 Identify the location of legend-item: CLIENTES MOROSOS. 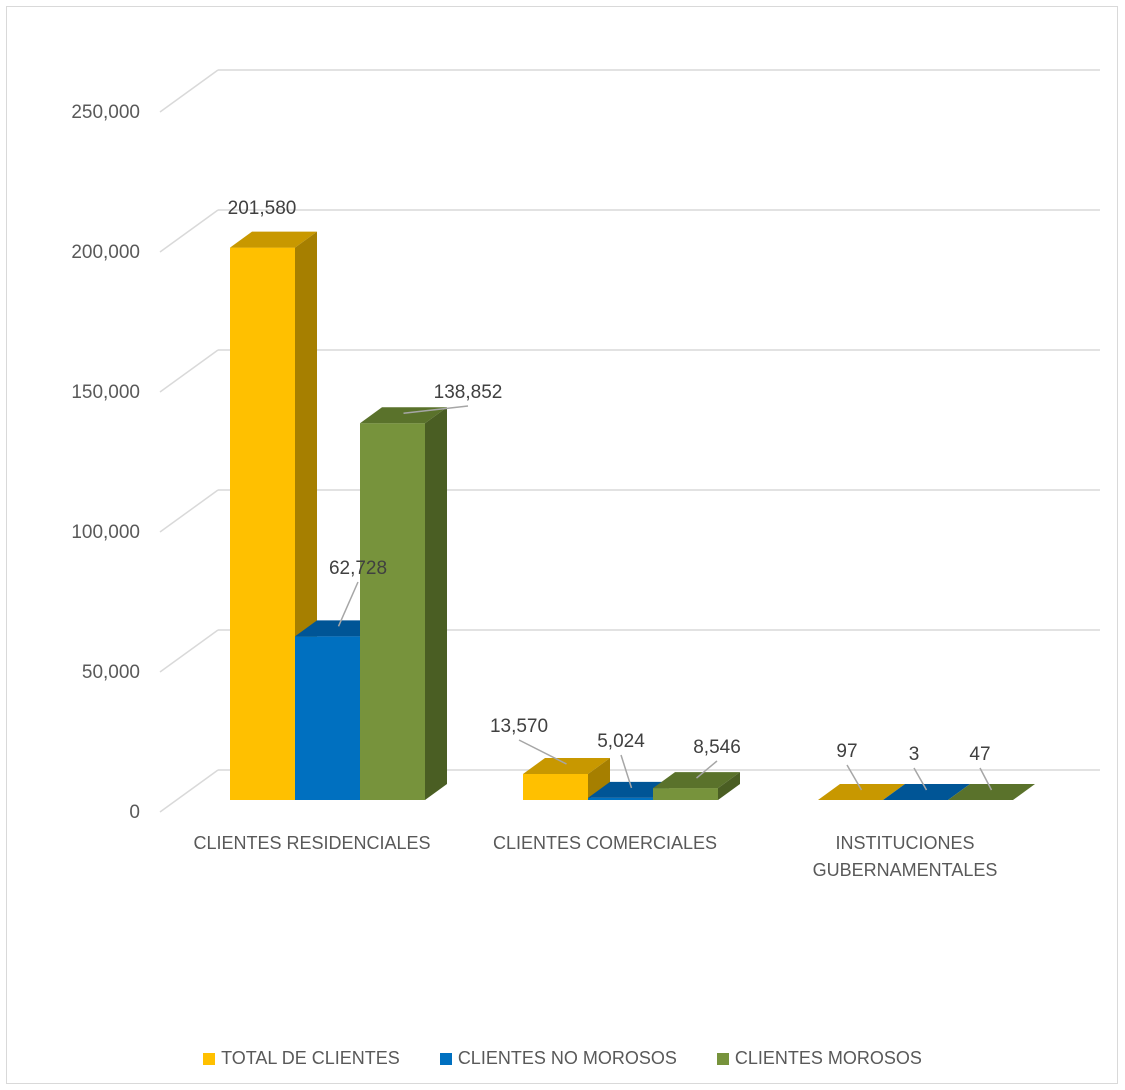
(819, 1058).